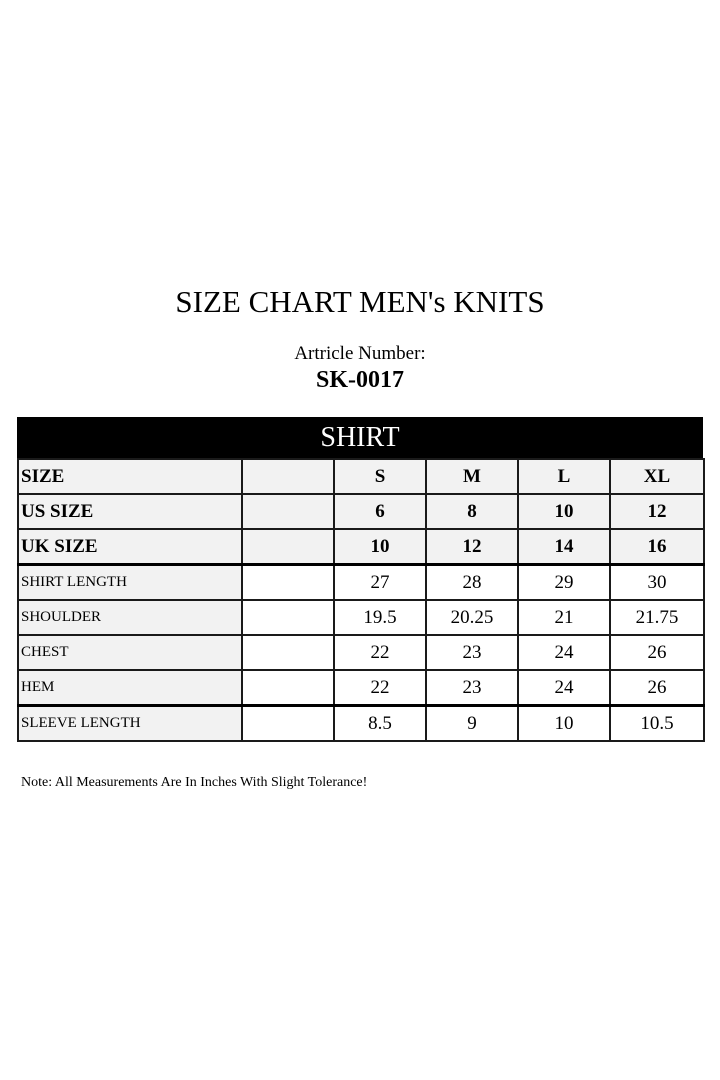 The image size is (720, 1080). What do you see at coordinates (130, 617) in the screenshot?
I see `row-label: SHOULDER` at bounding box center [130, 617].